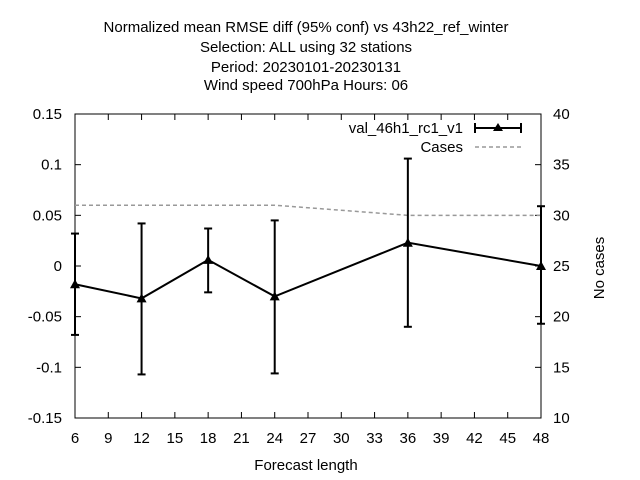  I want to click on title-line-3: Period: 20230101-20230131, so click(306, 67).